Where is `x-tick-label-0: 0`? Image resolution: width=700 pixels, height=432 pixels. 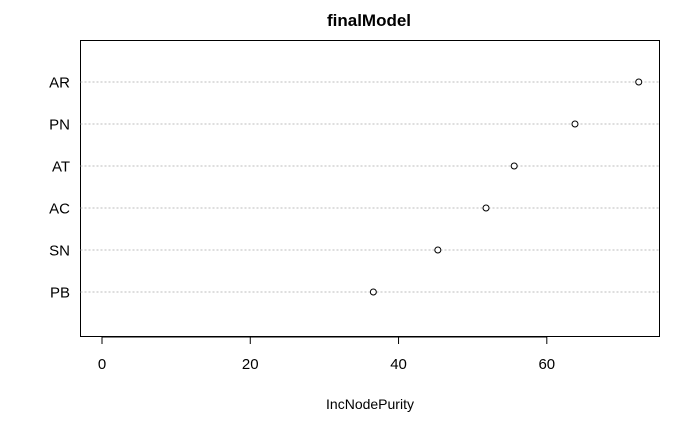 x-tick-label-0: 0 is located at coordinates (102, 364).